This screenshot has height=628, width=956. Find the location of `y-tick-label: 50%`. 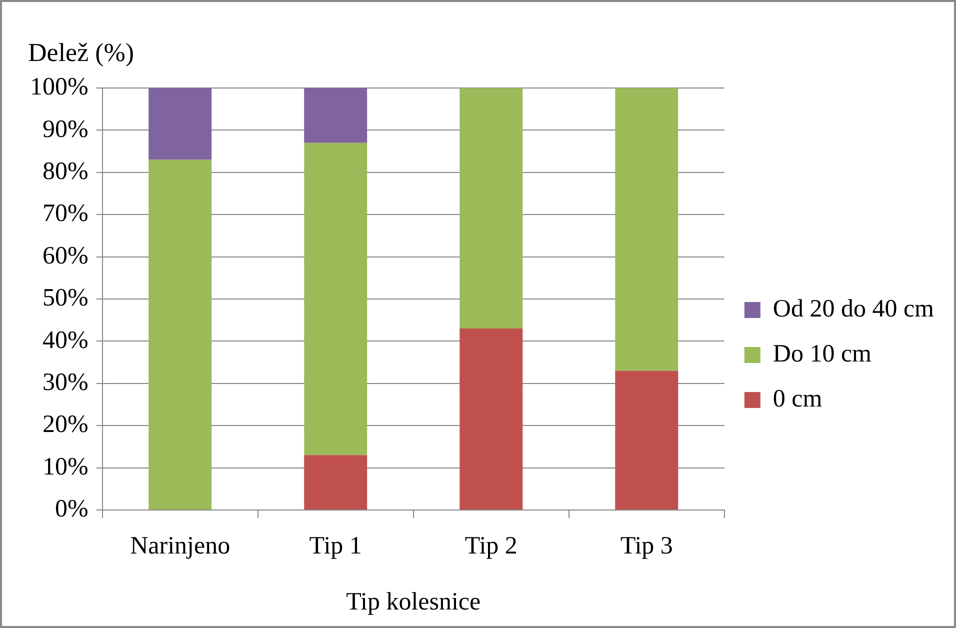

y-tick-label: 50% is located at coordinates (65, 298).